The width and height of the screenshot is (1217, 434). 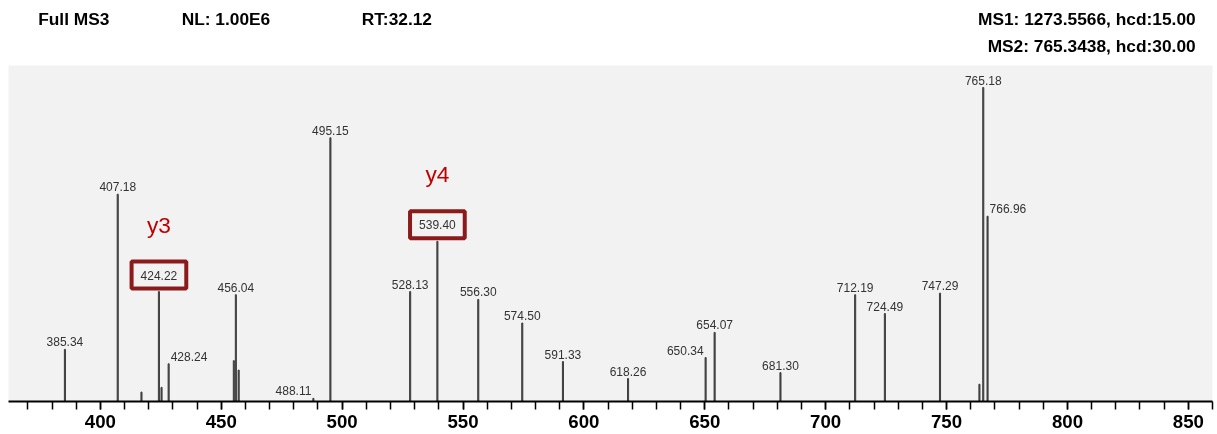 What do you see at coordinates (438, 225) in the screenshot?
I see `annotation: 539.40` at bounding box center [438, 225].